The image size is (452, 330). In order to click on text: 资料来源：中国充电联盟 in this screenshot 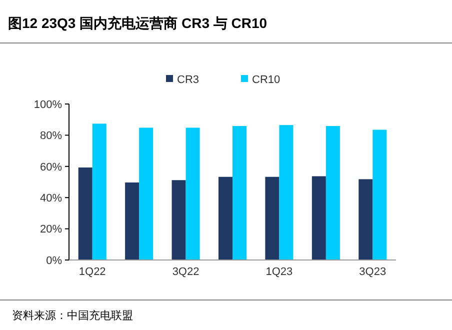, I will do `click(72, 315)`.